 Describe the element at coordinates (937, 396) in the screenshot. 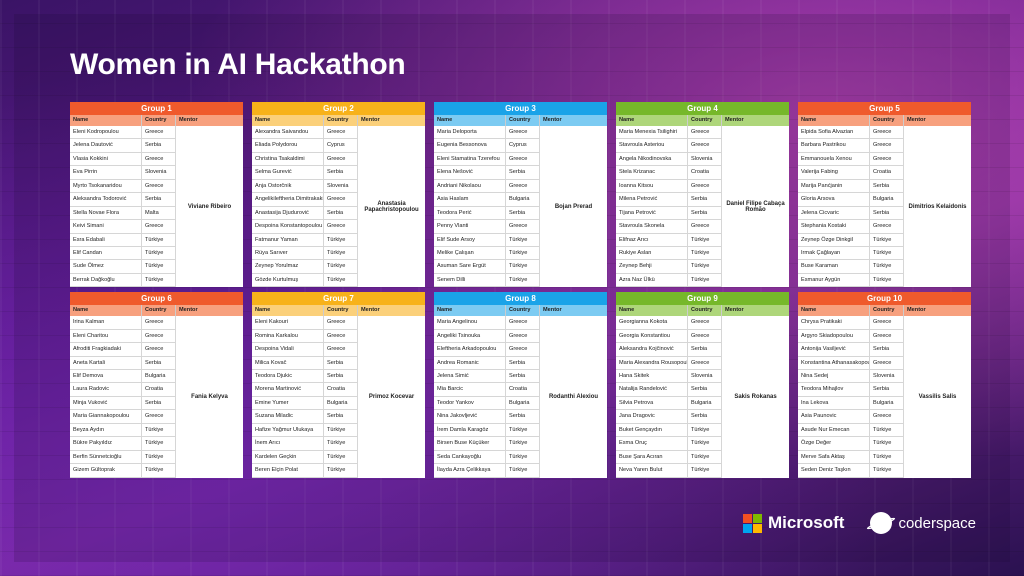

I see `mentor-name: Vassilis Salis` at that location.